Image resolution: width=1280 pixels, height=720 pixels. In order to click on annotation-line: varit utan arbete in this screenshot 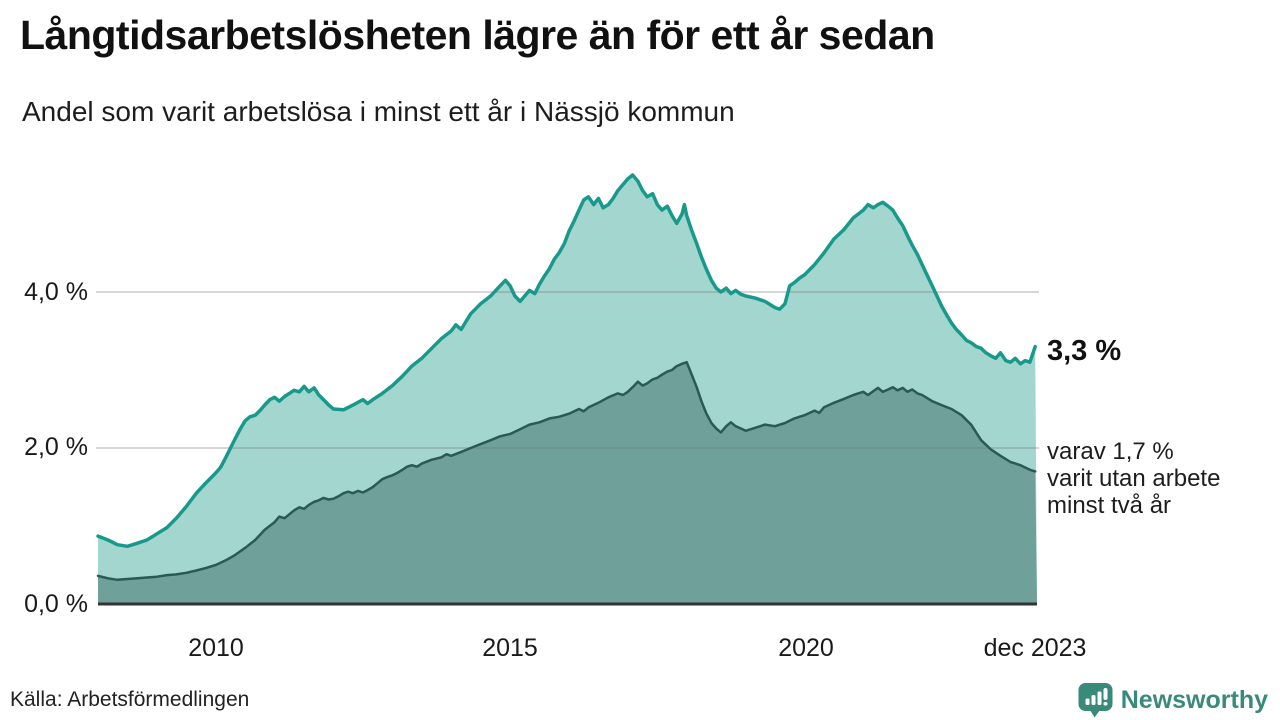, I will do `click(1134, 478)`.